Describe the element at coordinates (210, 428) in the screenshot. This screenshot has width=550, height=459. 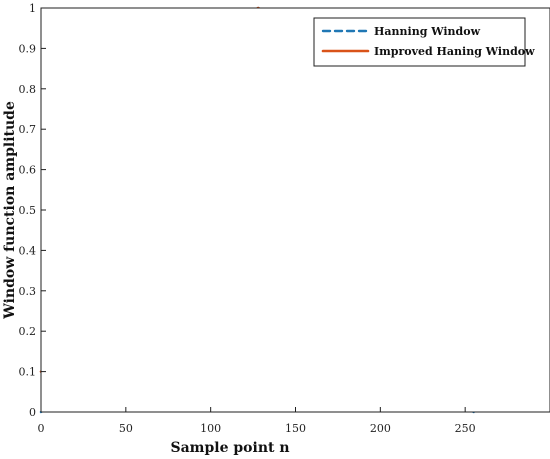
I see `x-tick-label: 100` at that location.